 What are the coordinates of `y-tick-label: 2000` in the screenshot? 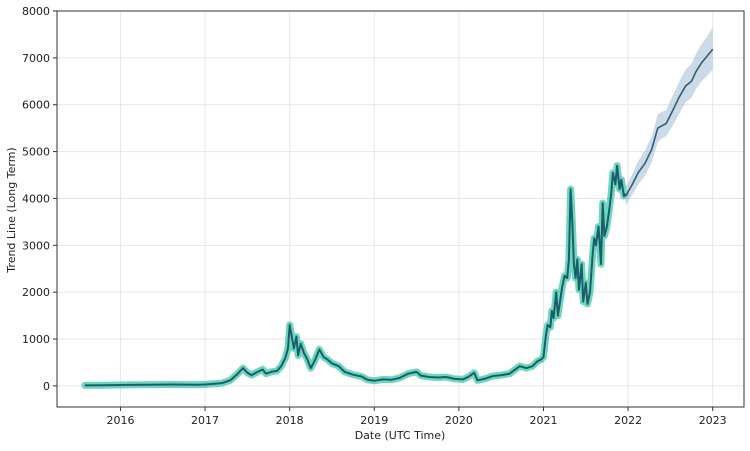 It's located at (36, 292).